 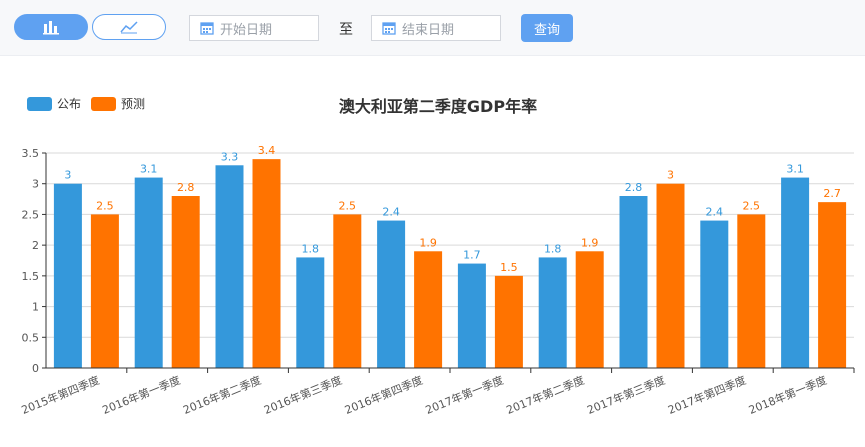 What do you see at coordinates (86, 104) in the screenshot?
I see `chart-legend: 公布 预测` at bounding box center [86, 104].